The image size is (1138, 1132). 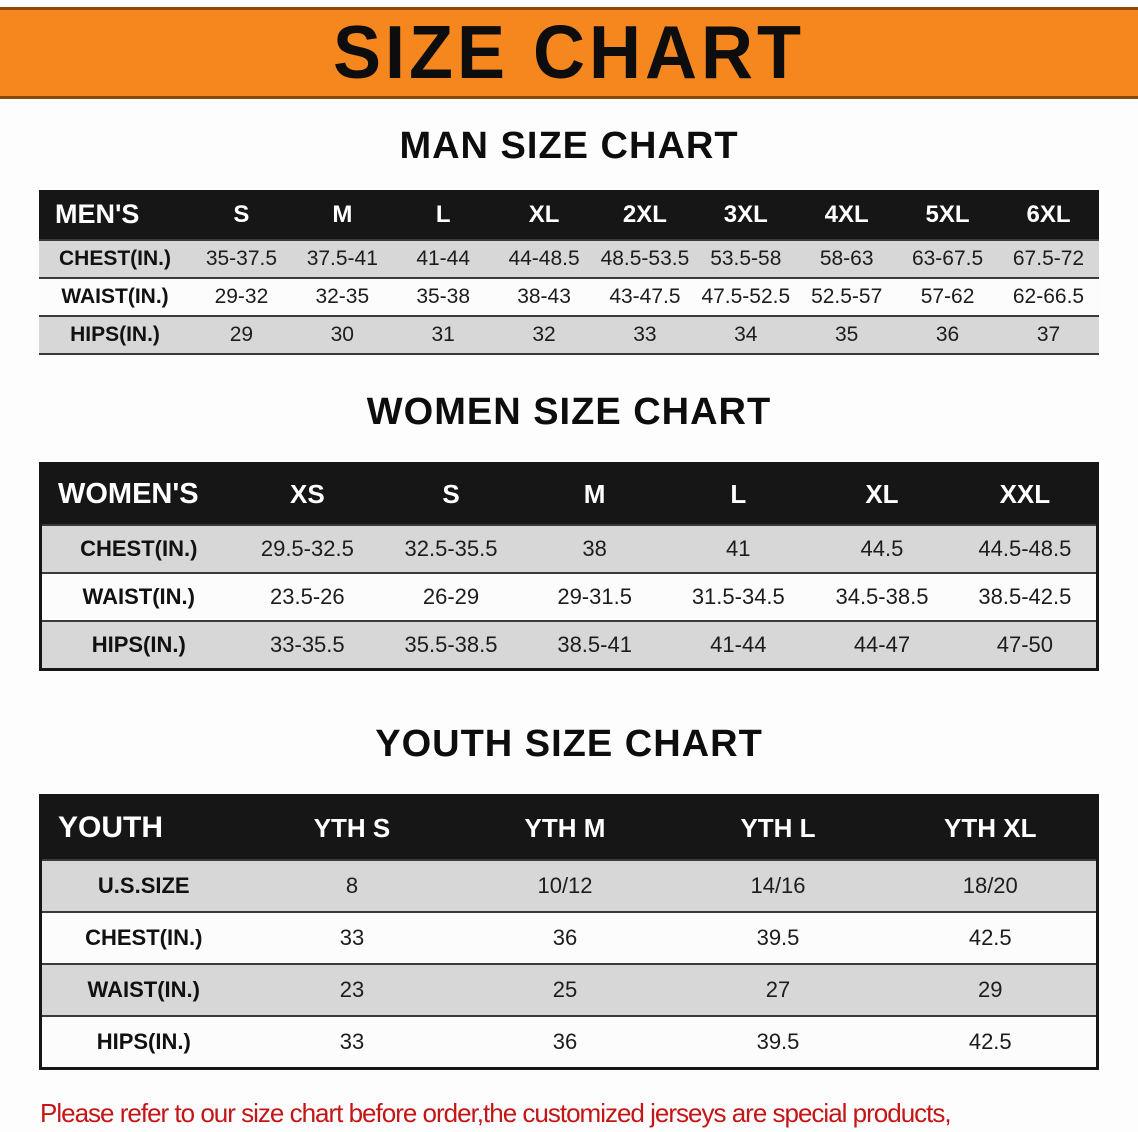 I want to click on column-header: YTH M, so click(x=565, y=827).